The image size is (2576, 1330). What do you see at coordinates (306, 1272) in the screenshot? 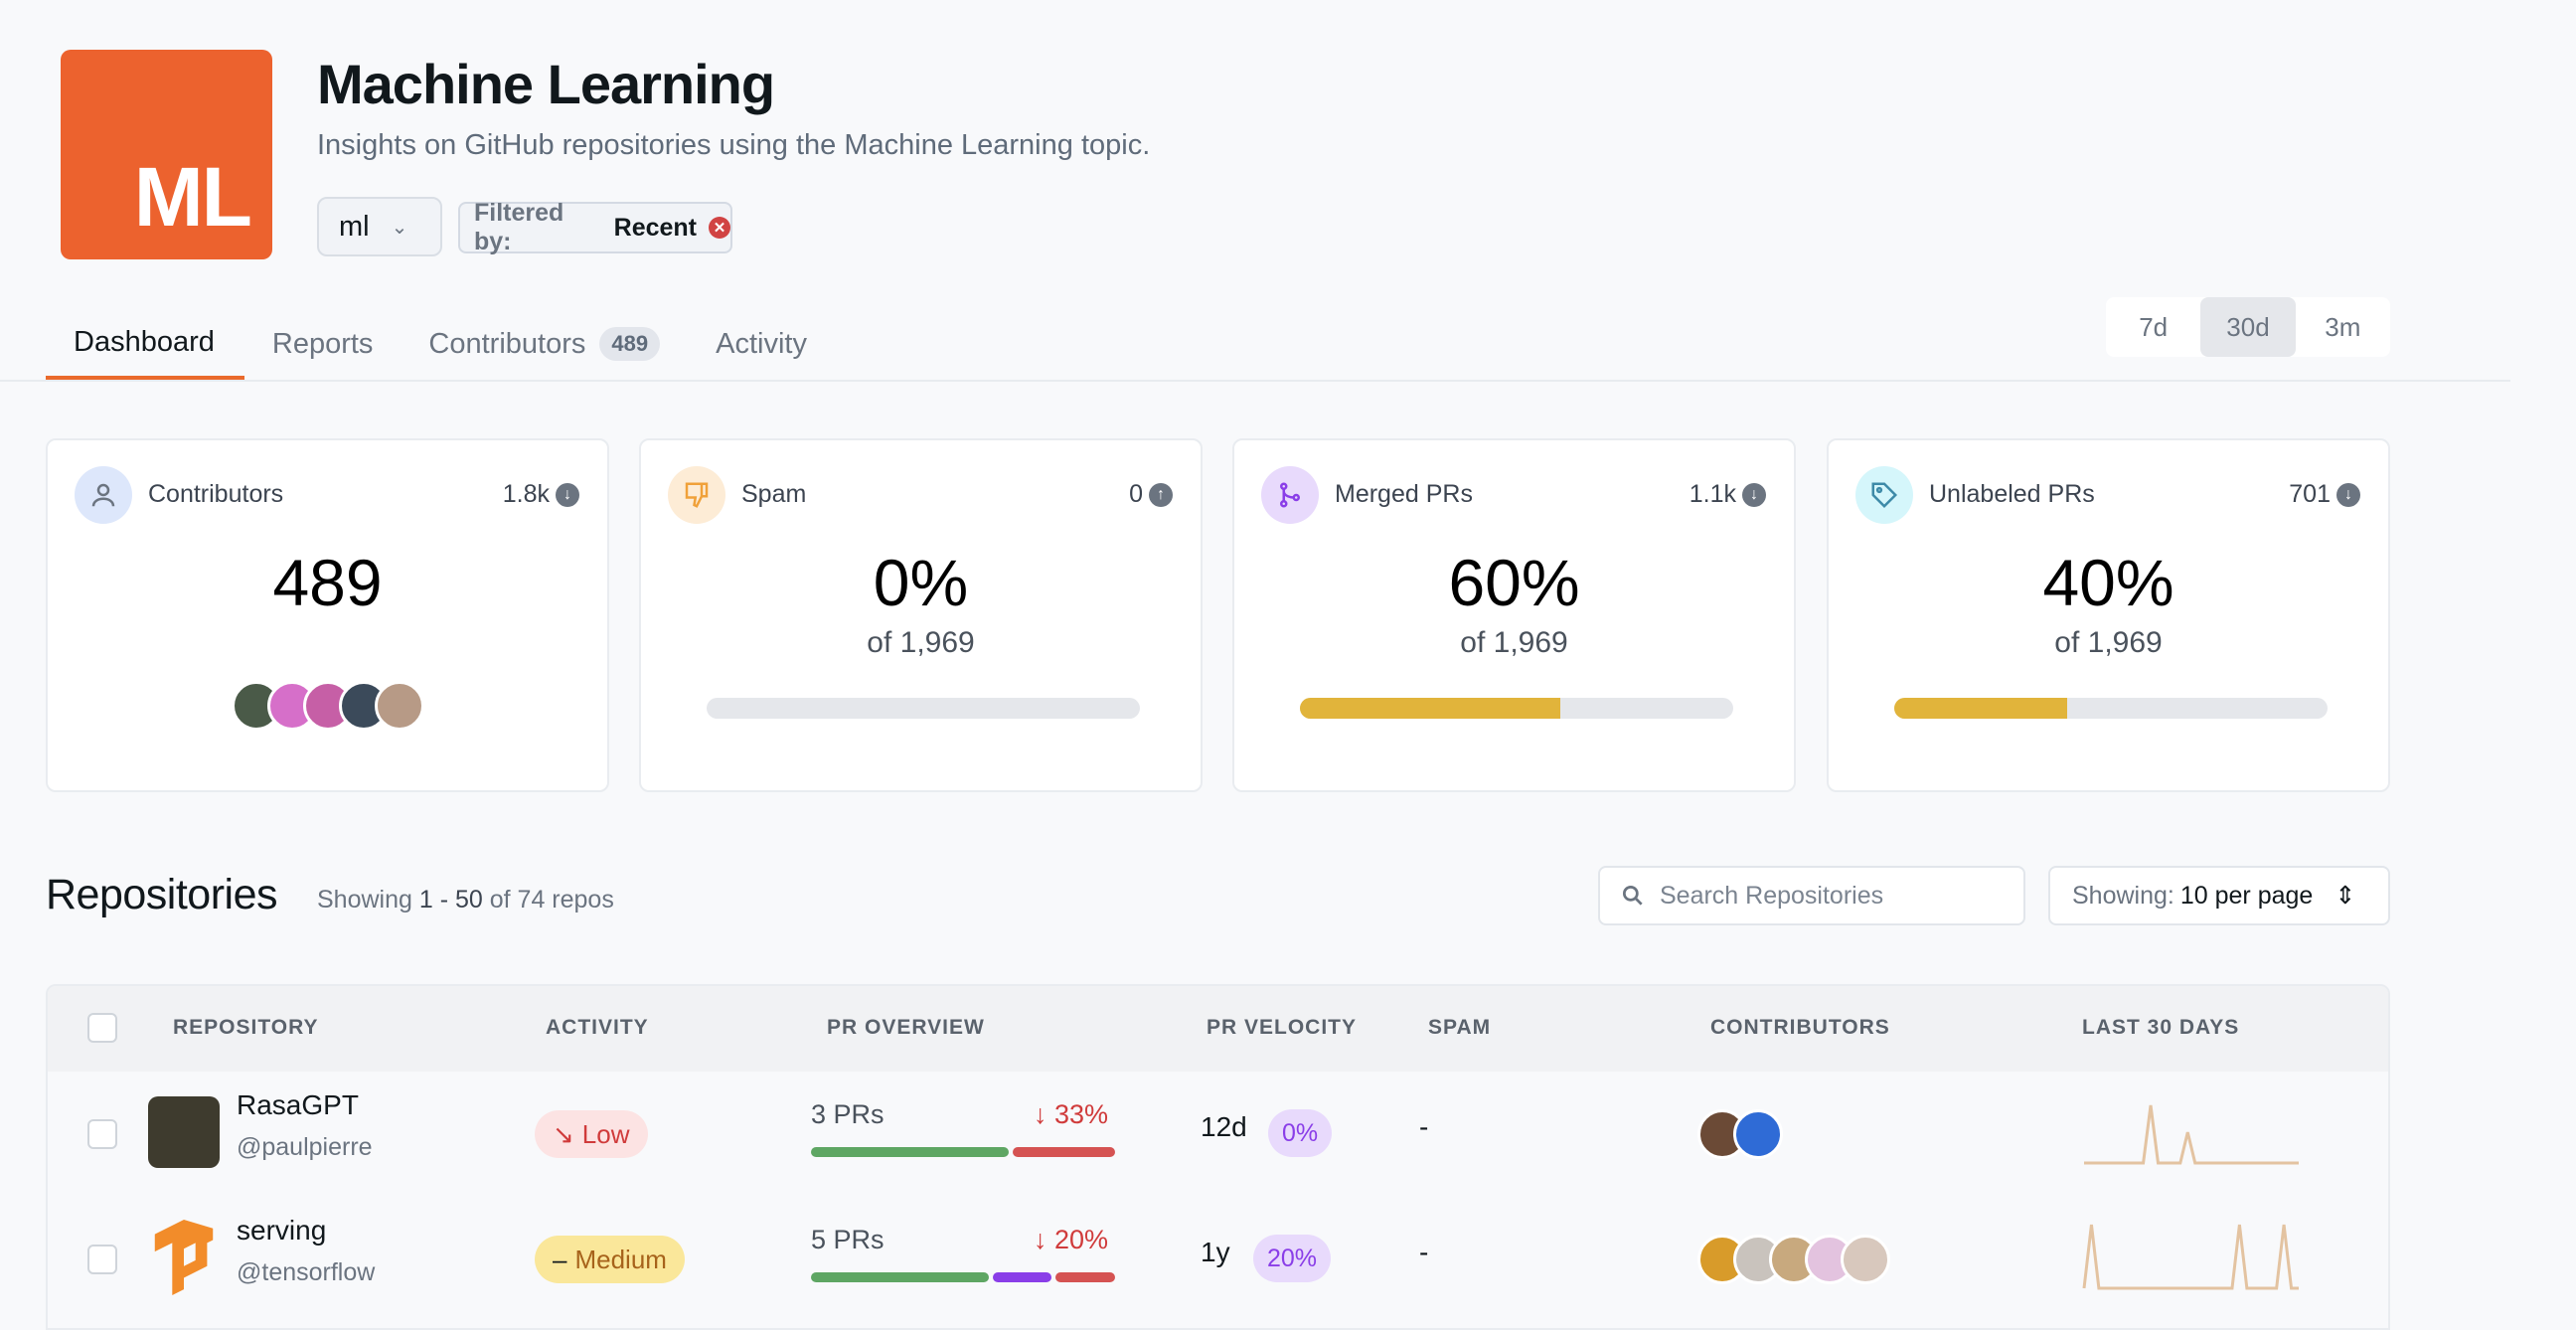
I see `repo-owner: @tensorflow` at bounding box center [306, 1272].